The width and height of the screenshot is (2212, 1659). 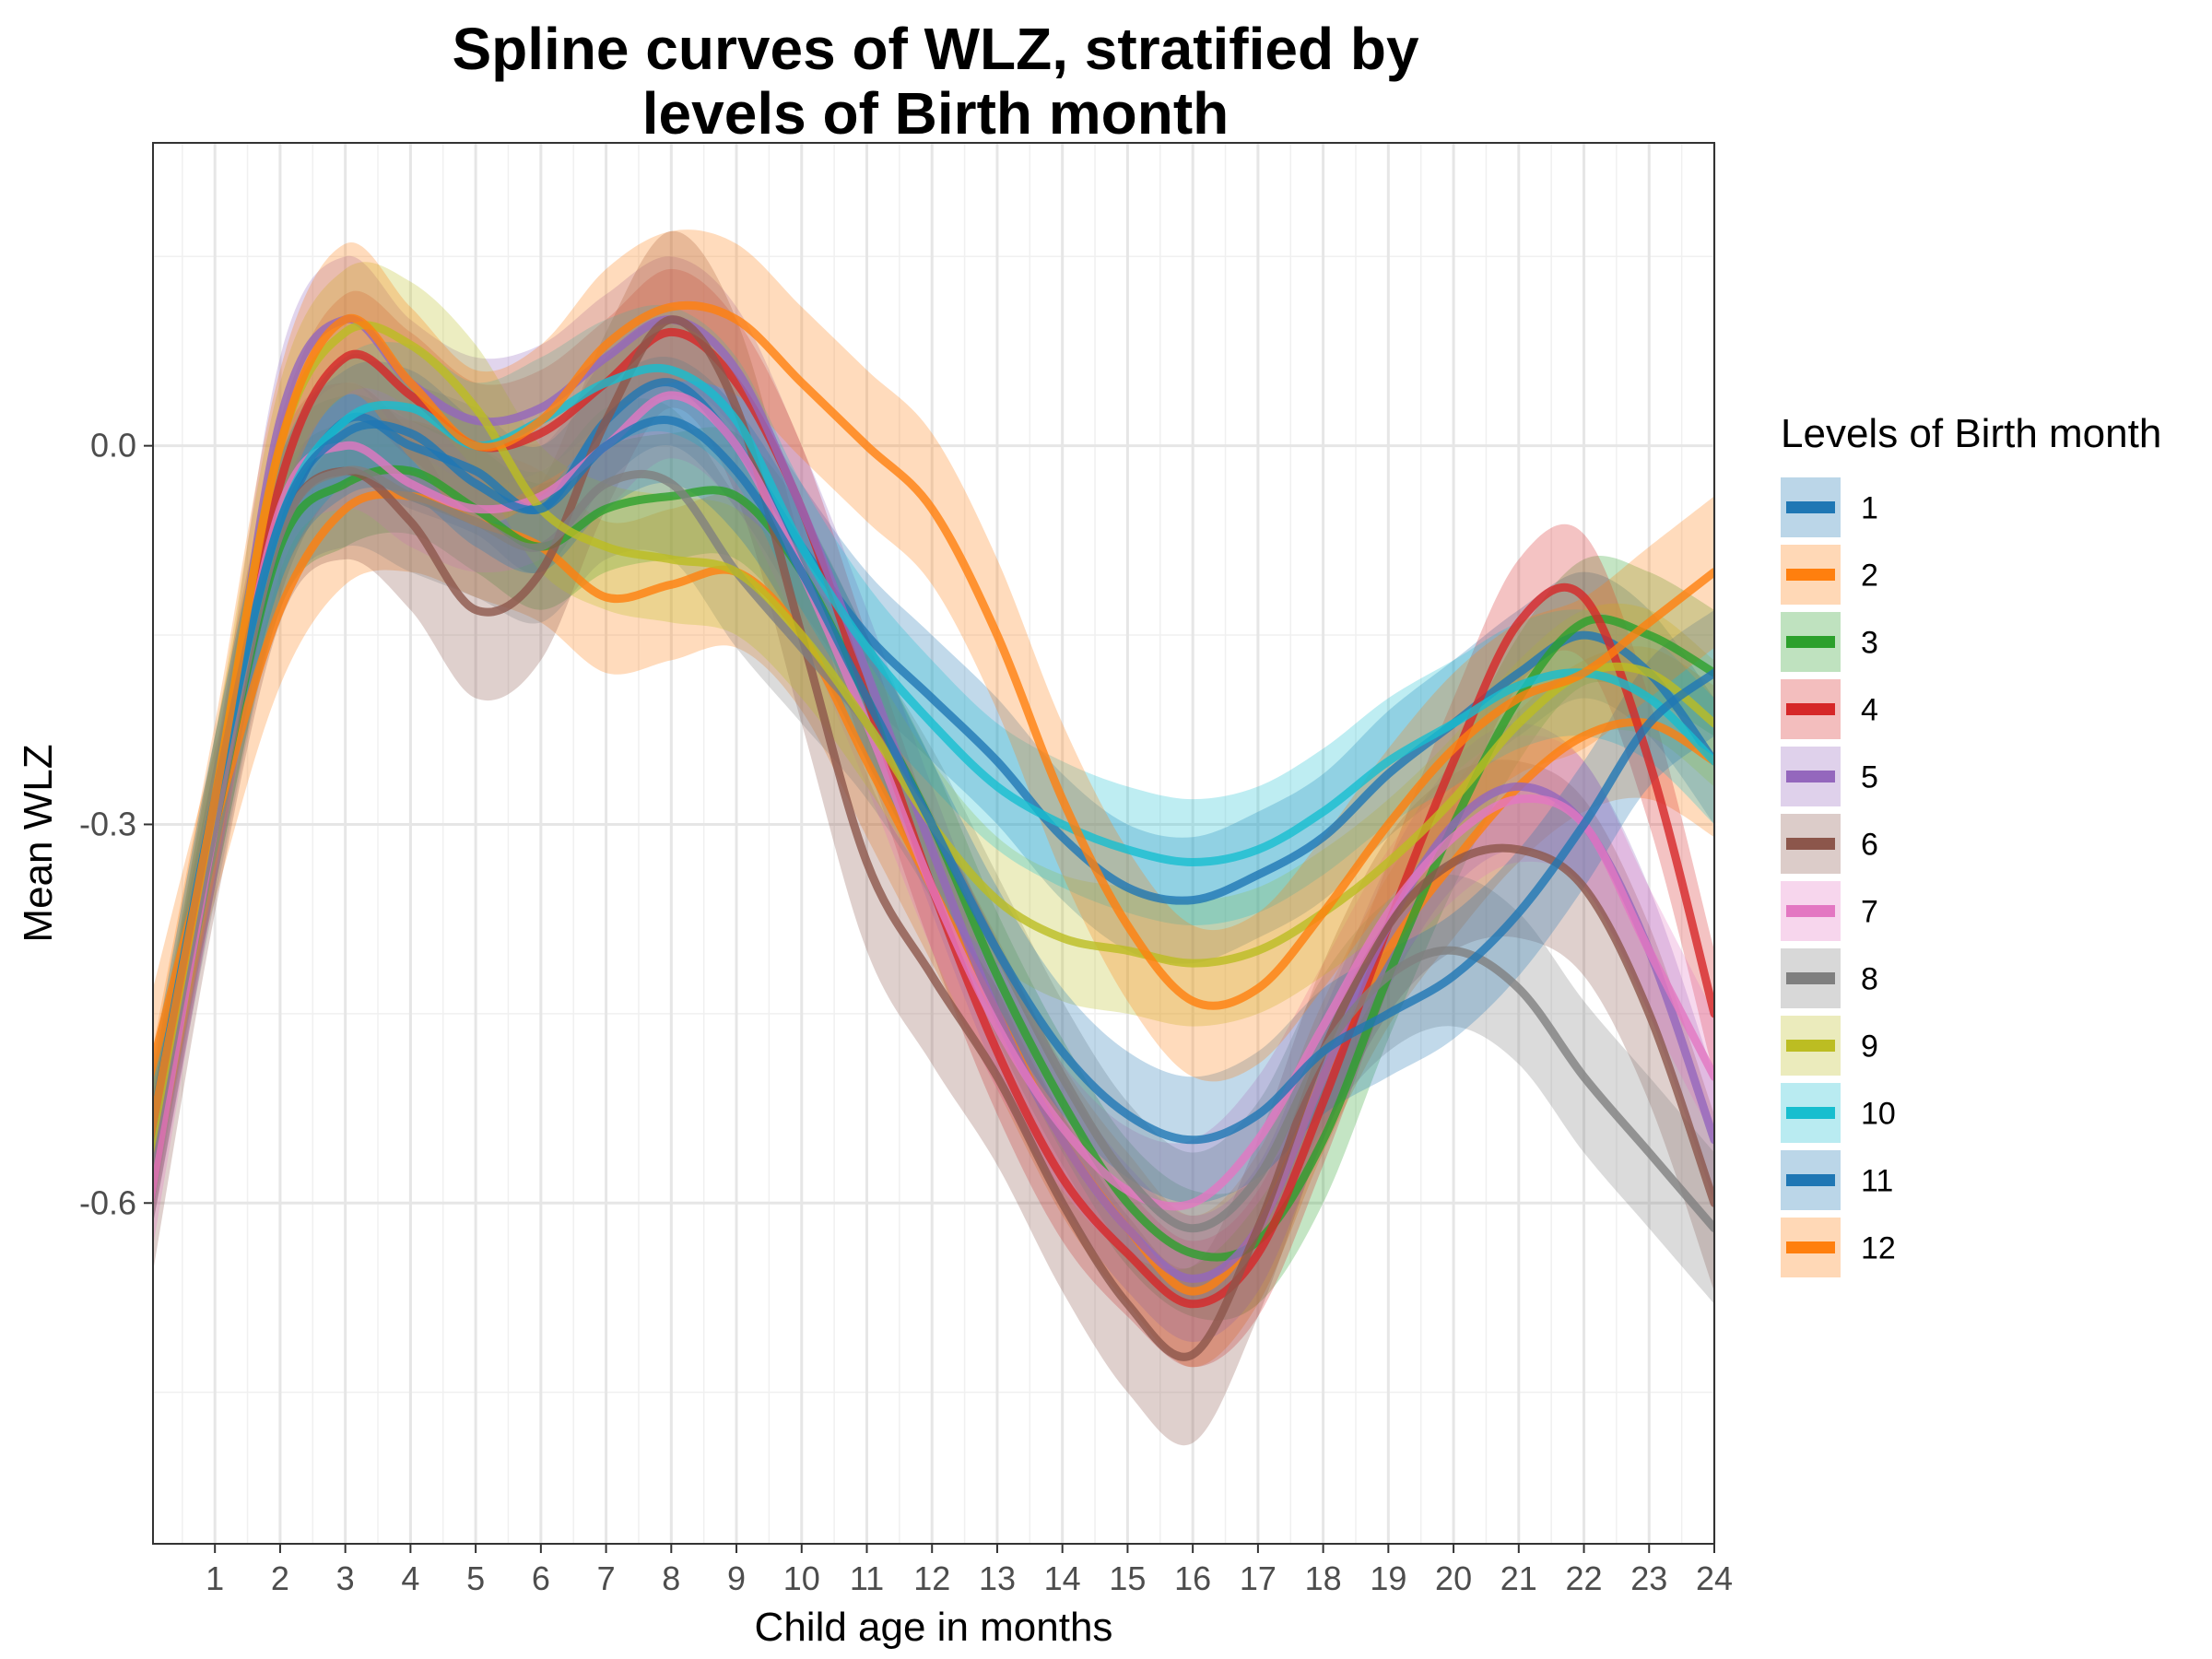 I want to click on x-tick-label: 16, so click(x=1192, y=1578).